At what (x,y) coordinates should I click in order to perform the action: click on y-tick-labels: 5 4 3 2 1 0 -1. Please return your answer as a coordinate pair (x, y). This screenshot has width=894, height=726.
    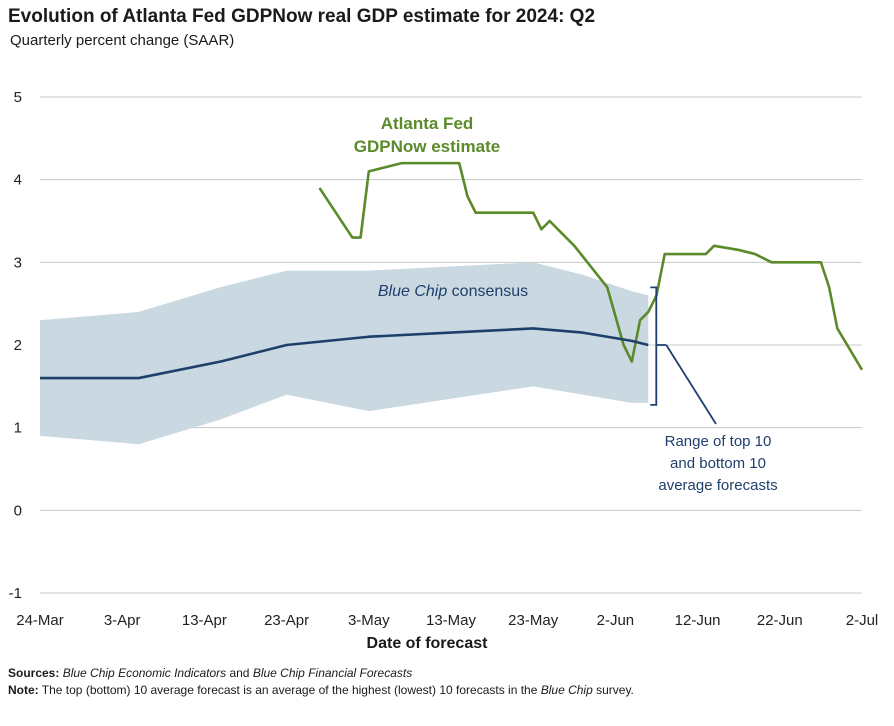
    Looking at the image, I should click on (15, 345).